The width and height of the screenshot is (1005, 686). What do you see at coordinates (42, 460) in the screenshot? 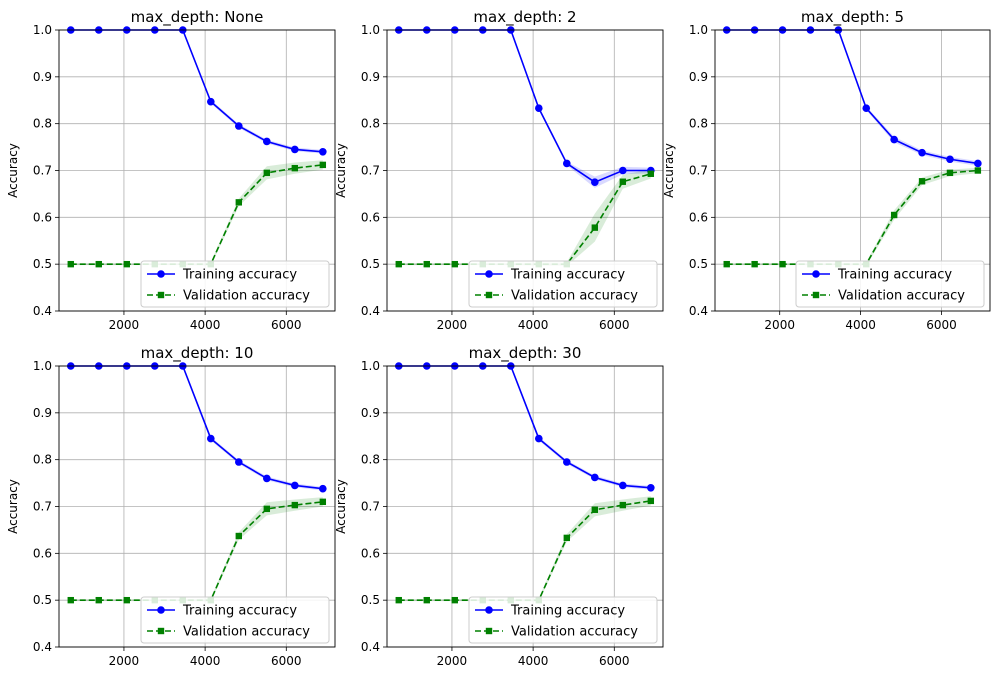
I see `y-tick-label: 0.8` at bounding box center [42, 460].